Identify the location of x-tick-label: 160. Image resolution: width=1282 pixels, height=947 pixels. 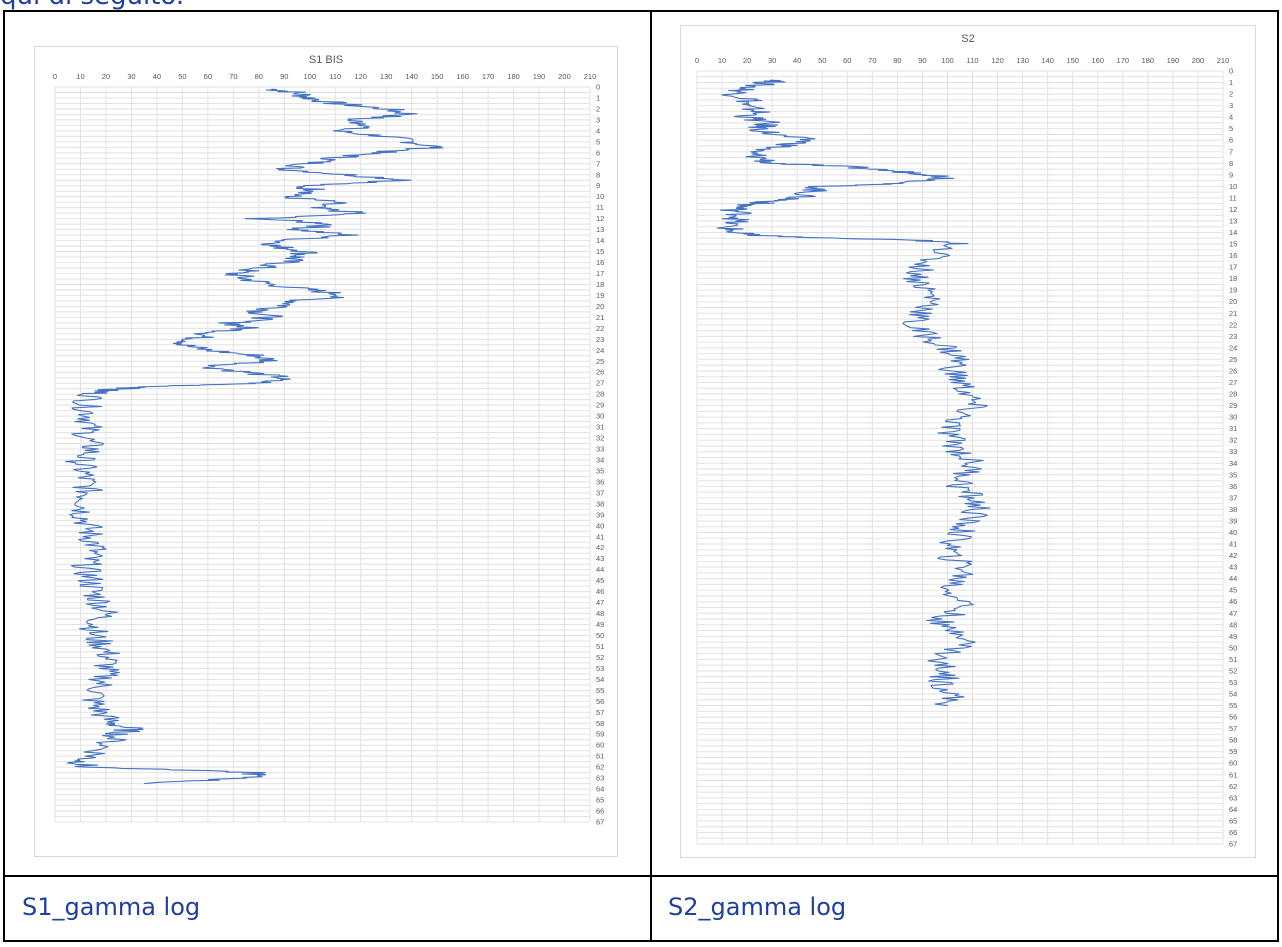
(462, 76).